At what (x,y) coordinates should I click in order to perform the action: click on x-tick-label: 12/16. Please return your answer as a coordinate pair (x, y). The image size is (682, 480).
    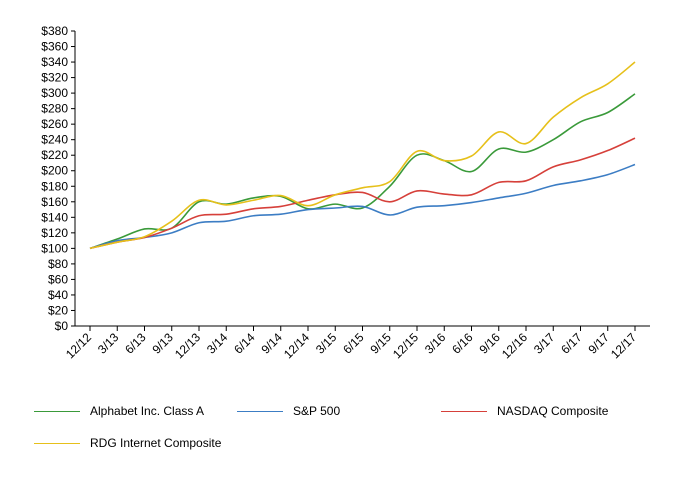
    Looking at the image, I should click on (514, 345).